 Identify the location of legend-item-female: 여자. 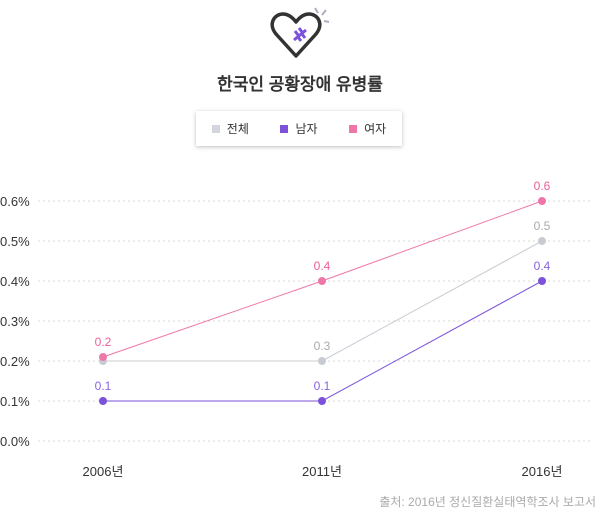
(367, 128).